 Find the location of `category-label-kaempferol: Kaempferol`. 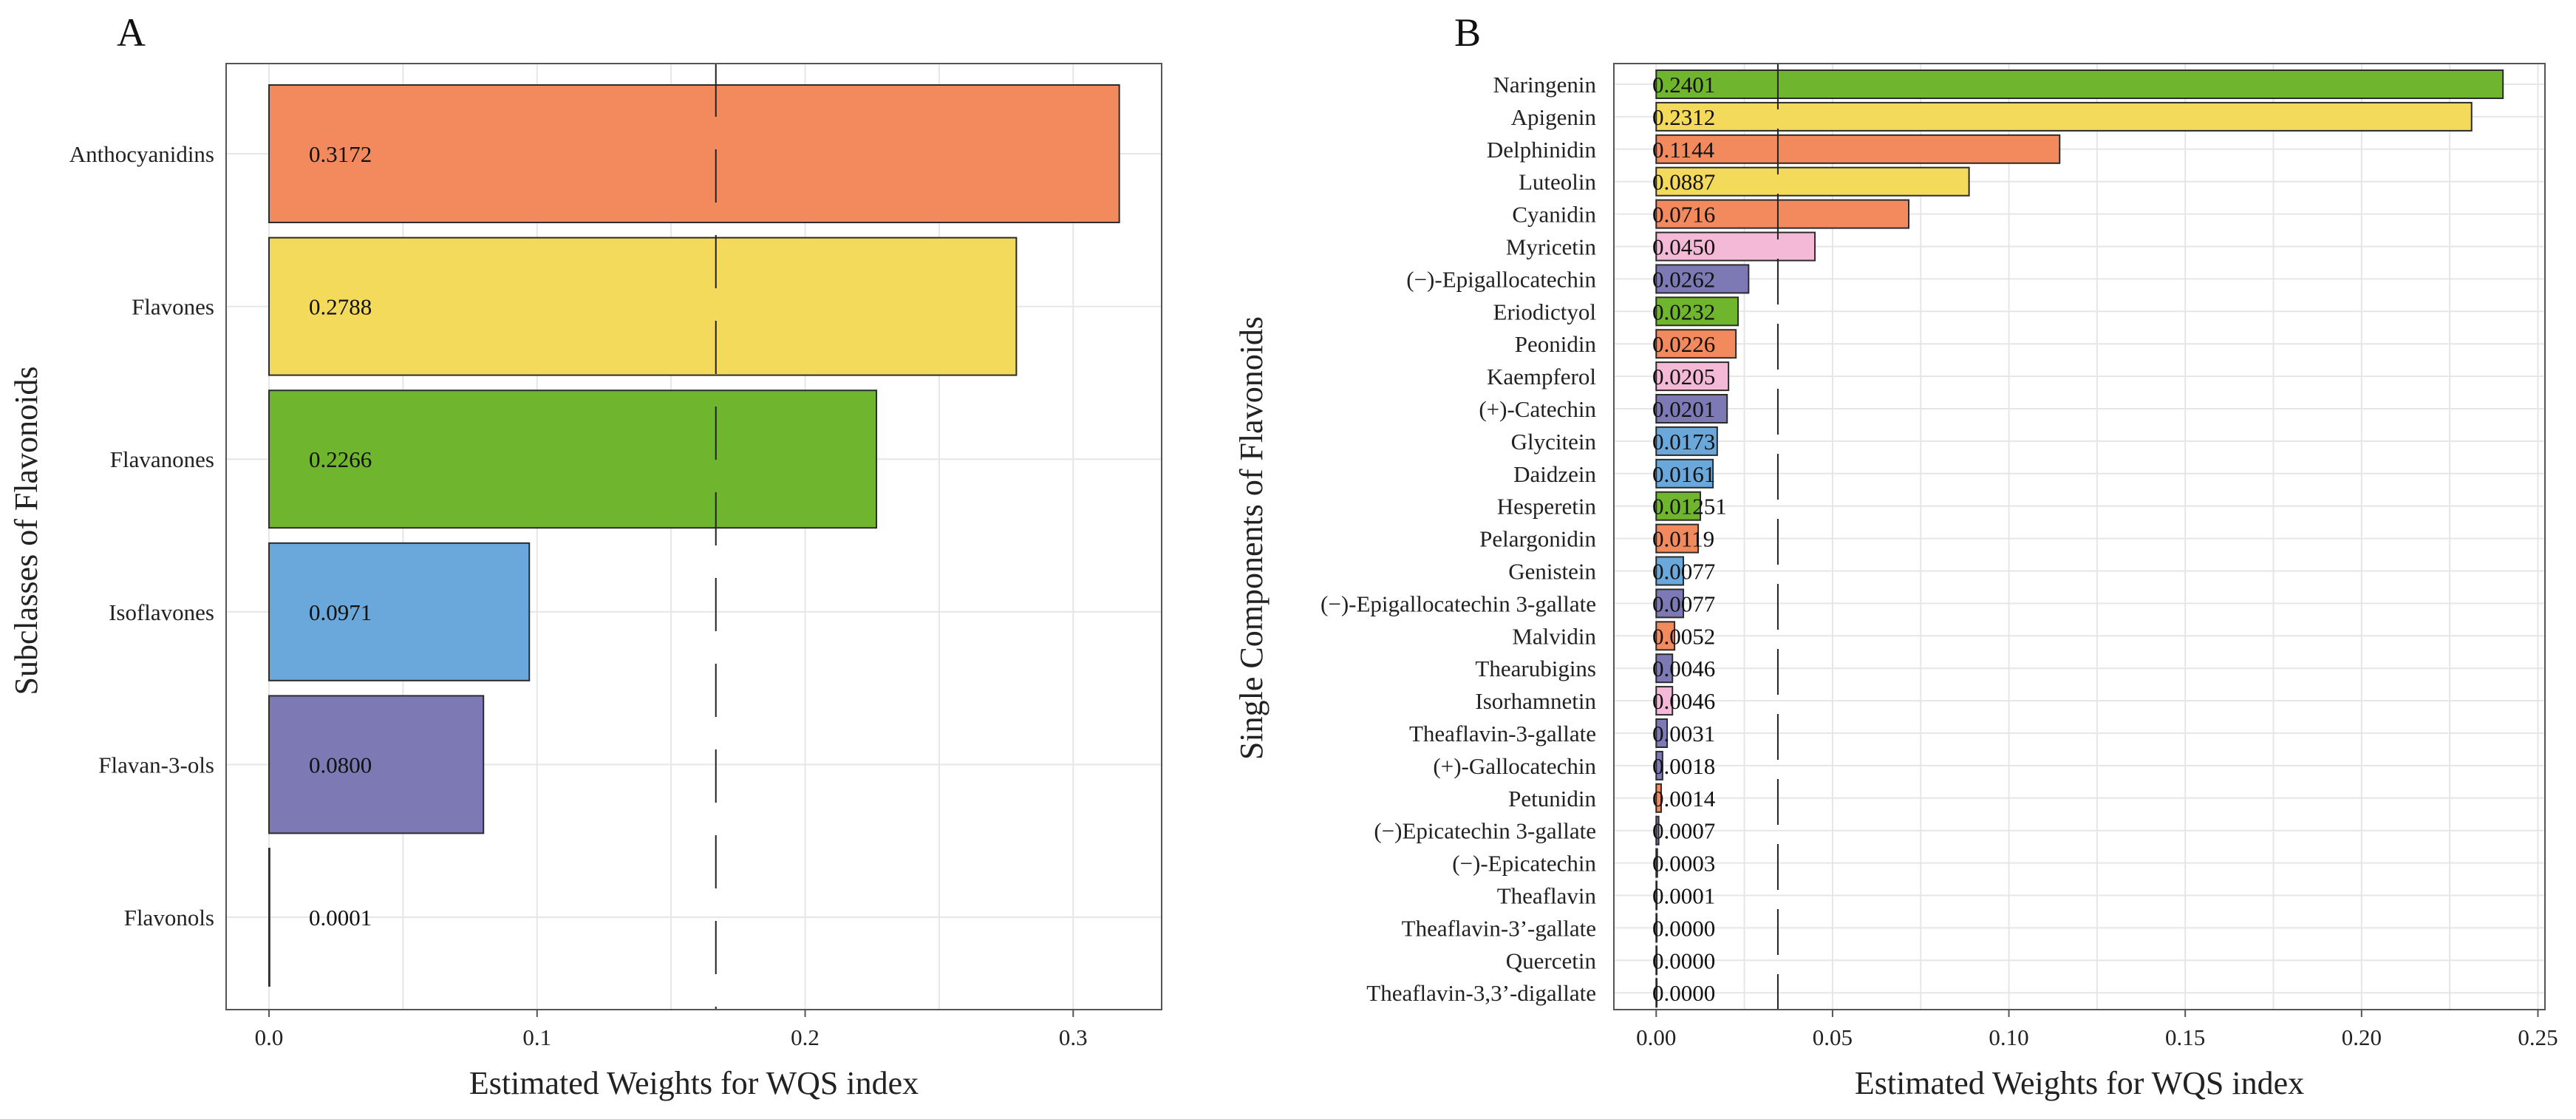

category-label-kaempferol: Kaempferol is located at coordinates (1541, 377).